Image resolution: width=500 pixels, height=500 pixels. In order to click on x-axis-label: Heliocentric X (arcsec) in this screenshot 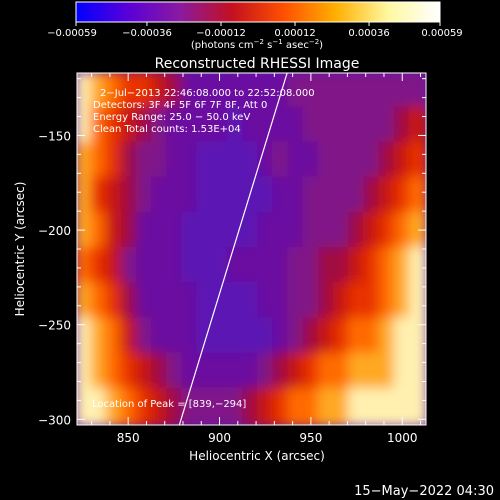, I will do `click(257, 456)`.